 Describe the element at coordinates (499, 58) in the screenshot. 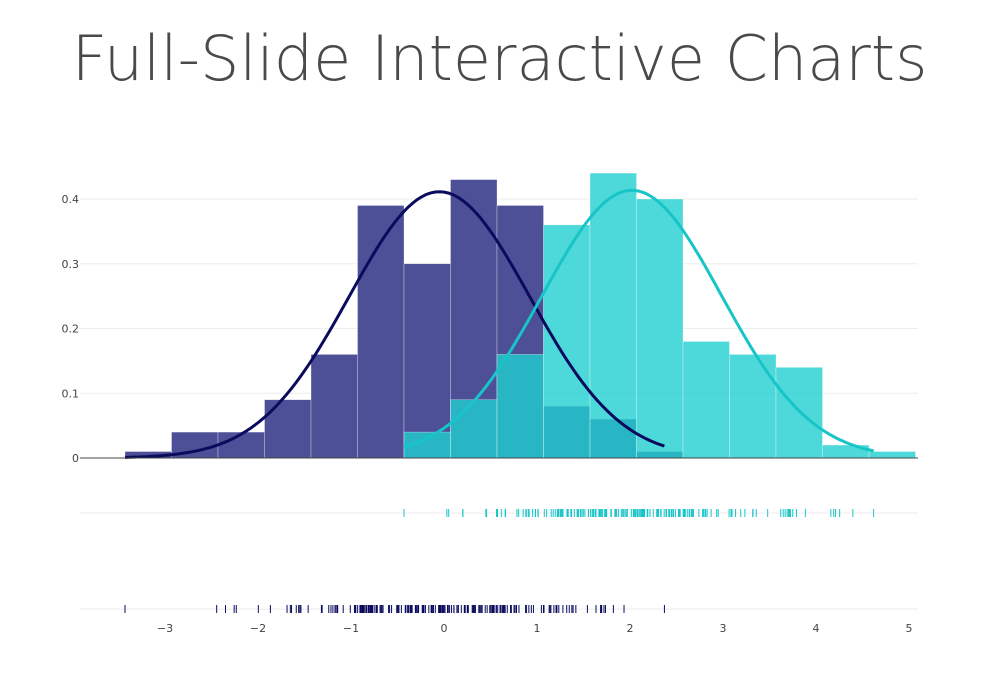

I see `page-title: Full-Slide Interactive Charts` at that location.